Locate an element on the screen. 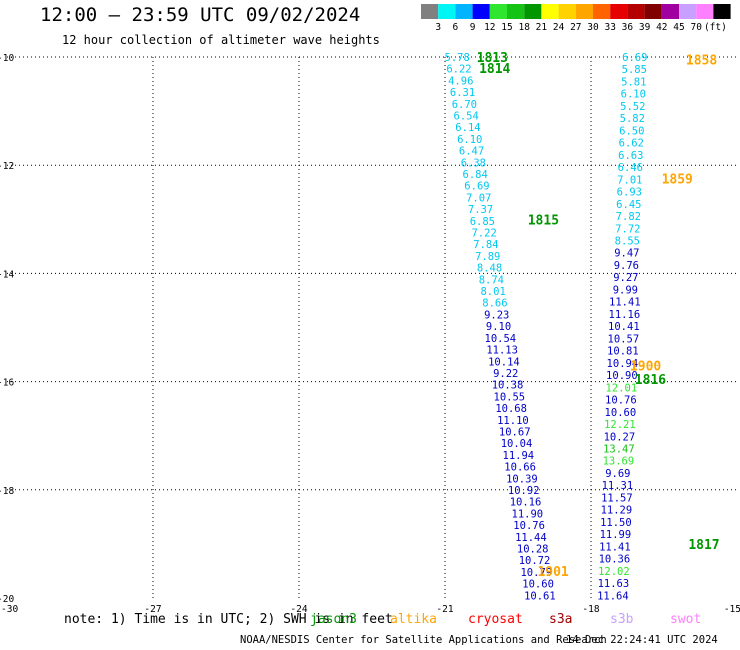  x-tick-label: -18 is located at coordinates (590, 609).